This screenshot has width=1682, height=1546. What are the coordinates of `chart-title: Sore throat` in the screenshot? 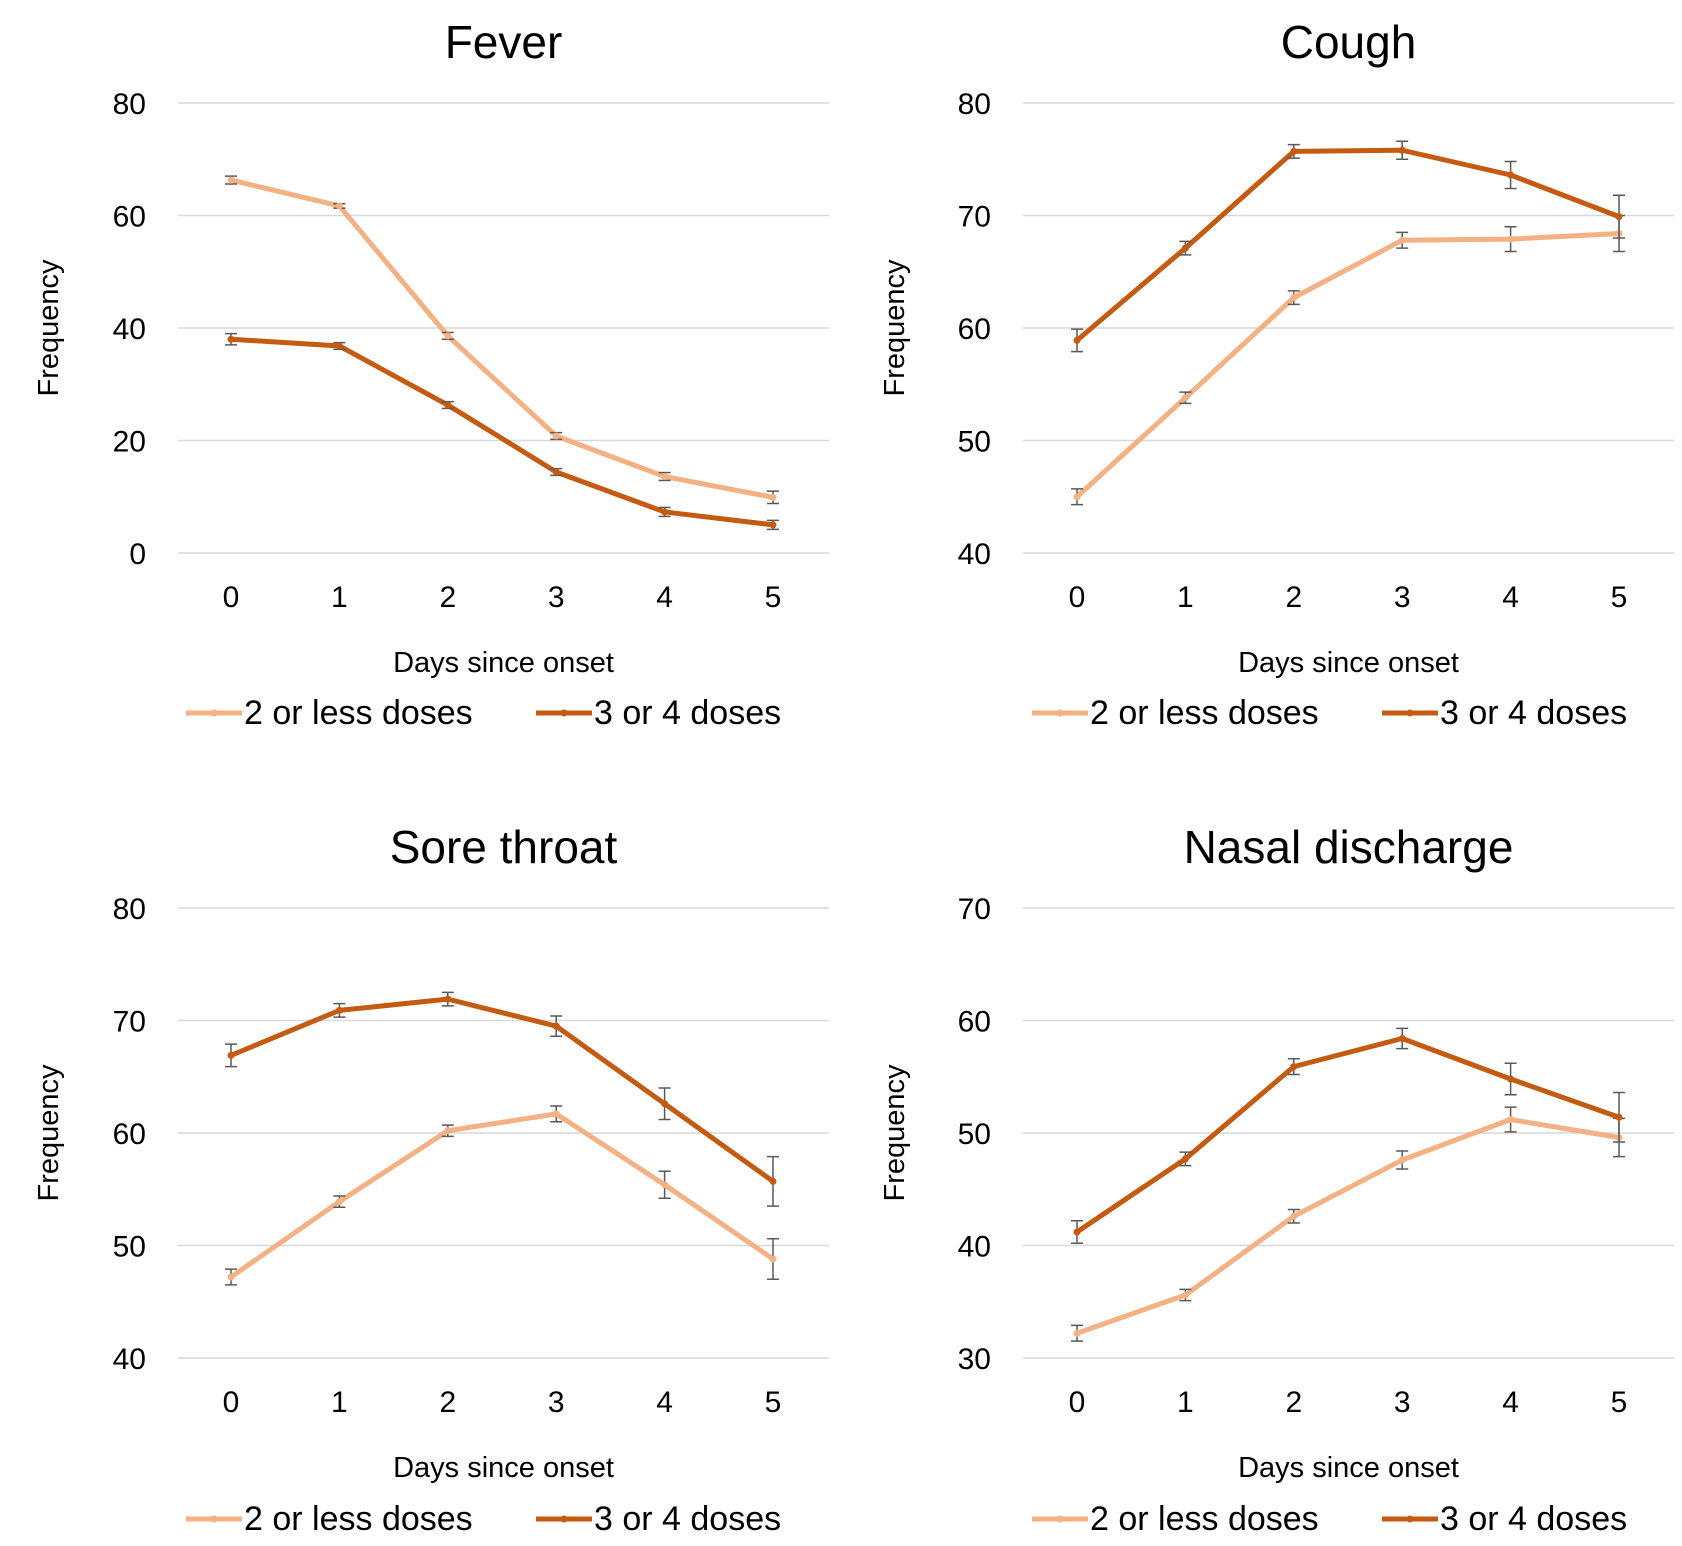 It's located at (504, 847).